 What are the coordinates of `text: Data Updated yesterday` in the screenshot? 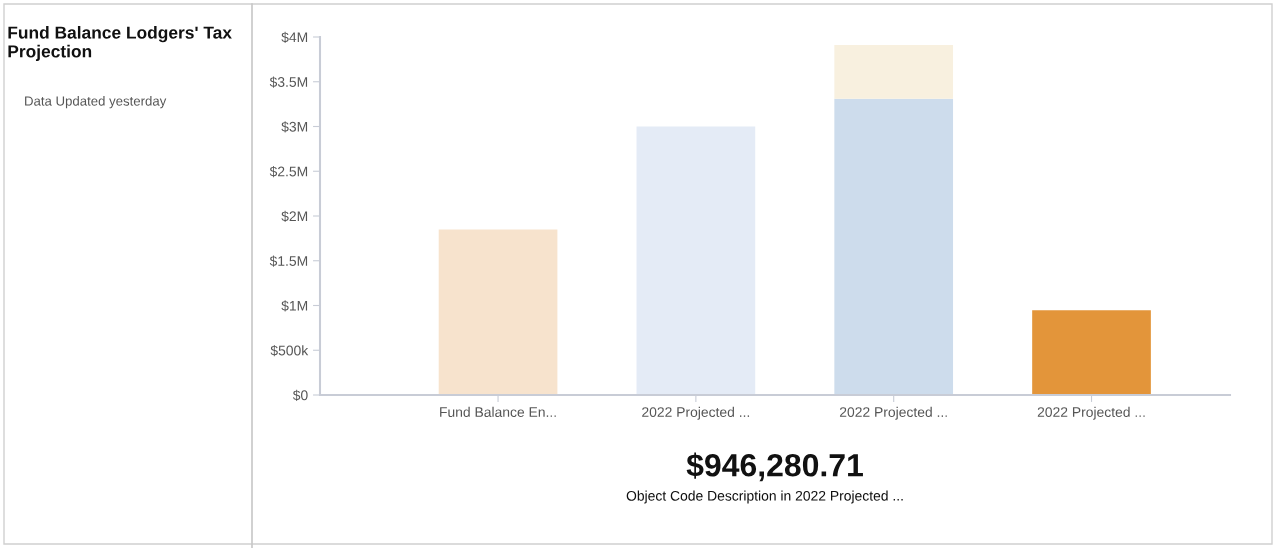 It's located at (96, 102).